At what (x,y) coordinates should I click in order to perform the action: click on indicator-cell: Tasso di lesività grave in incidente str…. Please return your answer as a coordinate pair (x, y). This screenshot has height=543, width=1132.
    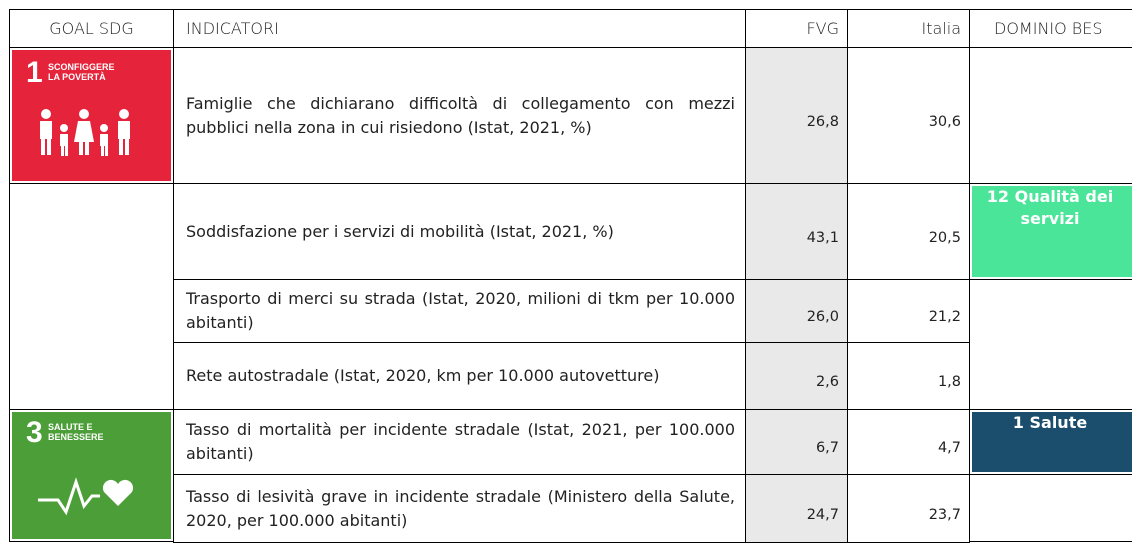
    Looking at the image, I should click on (459, 508).